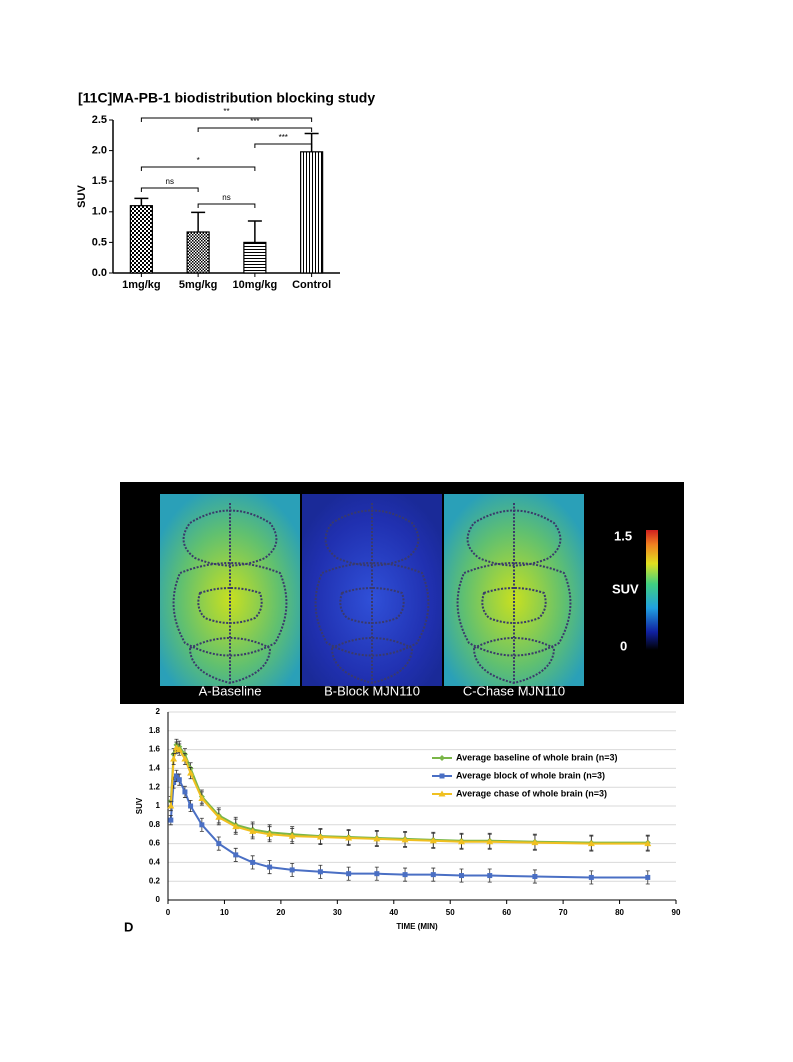 This screenshot has width=793, height=1062. I want to click on panel-letter: D, so click(128, 926).